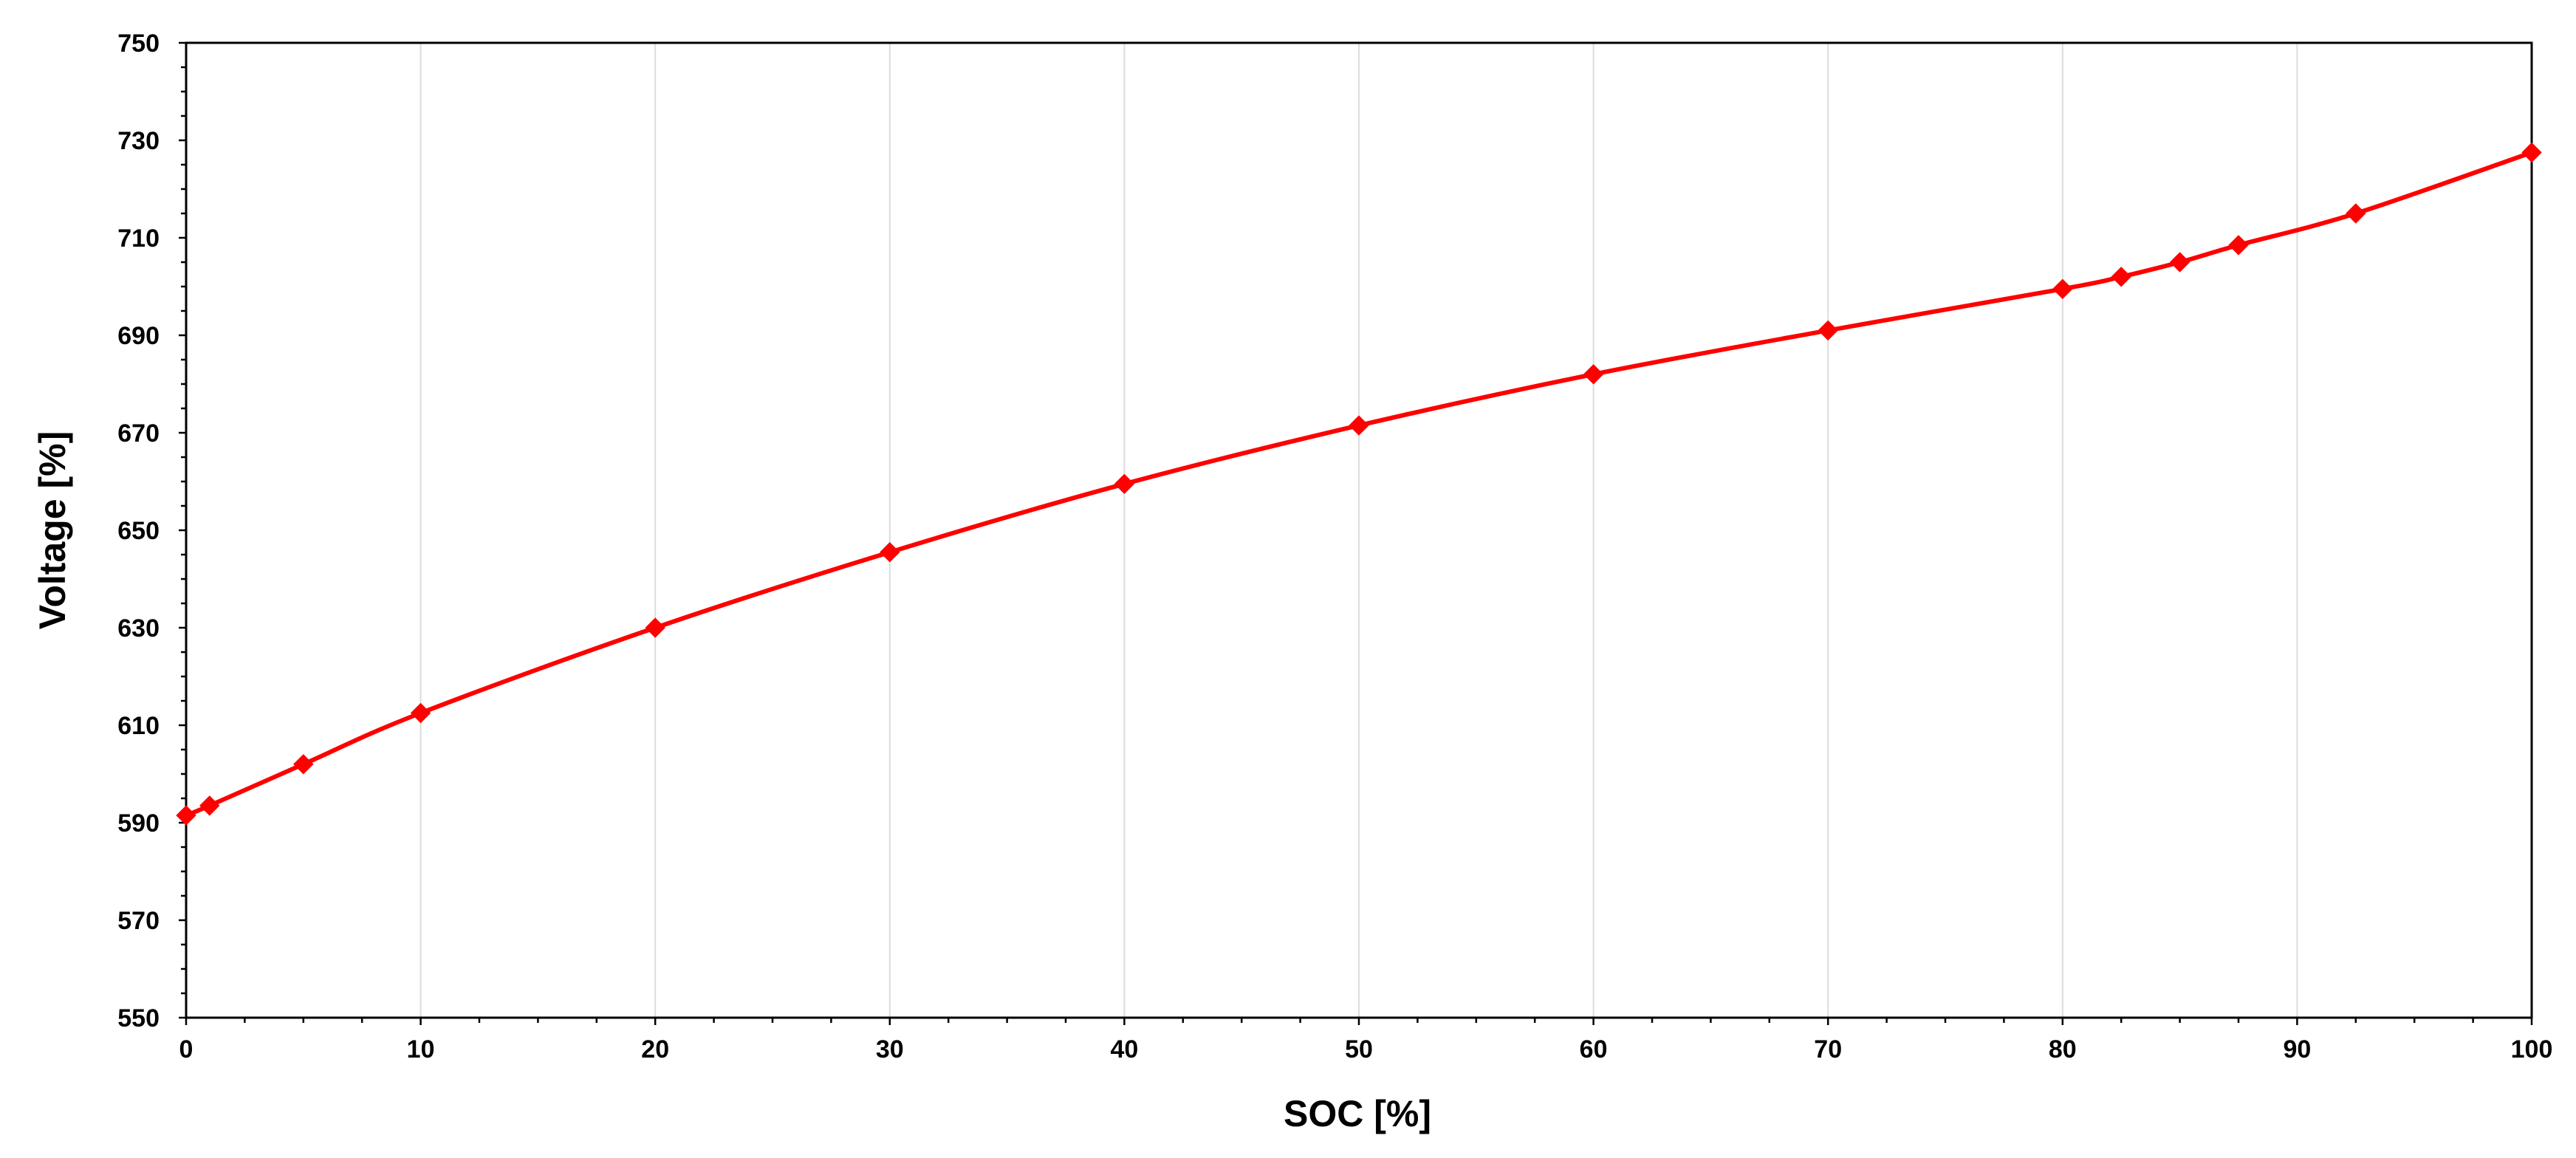  I want to click on y-tick-label: 670, so click(138, 433).